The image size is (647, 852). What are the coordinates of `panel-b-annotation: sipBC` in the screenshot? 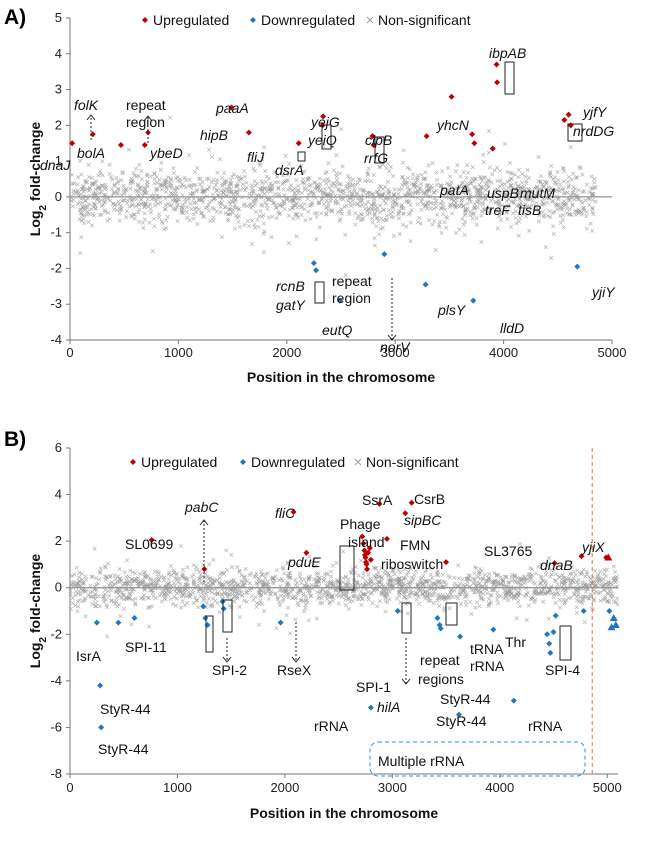 It's located at (423, 520).